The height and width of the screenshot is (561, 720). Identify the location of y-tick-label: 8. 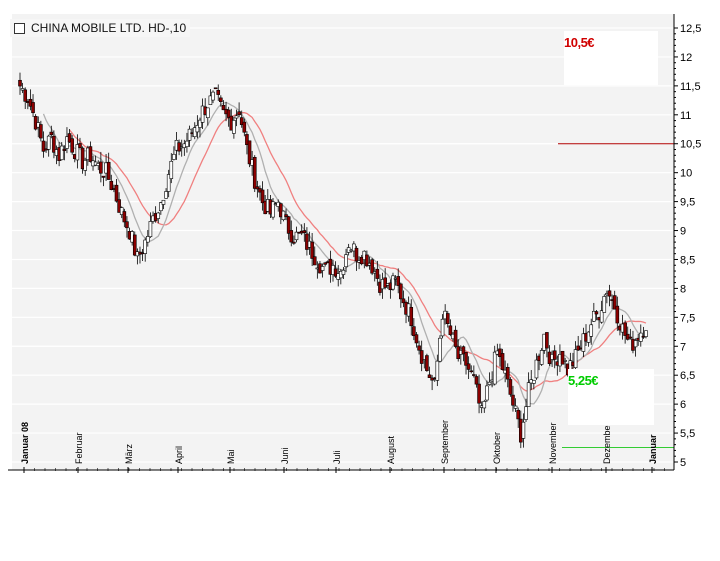
(683, 289).